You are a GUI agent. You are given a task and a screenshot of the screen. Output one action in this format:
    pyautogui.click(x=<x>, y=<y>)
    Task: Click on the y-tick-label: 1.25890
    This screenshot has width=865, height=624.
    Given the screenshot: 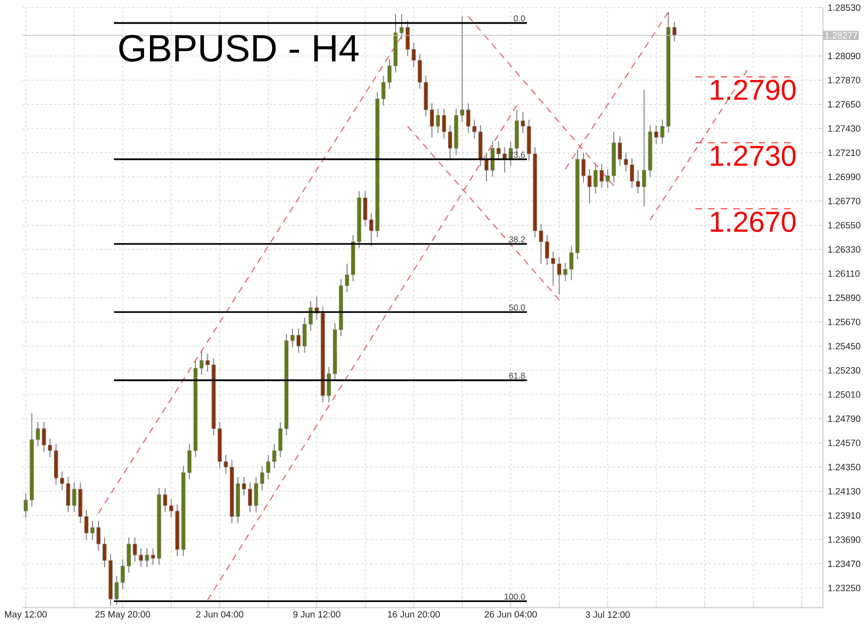 What is the action you would take?
    pyautogui.click(x=844, y=298)
    